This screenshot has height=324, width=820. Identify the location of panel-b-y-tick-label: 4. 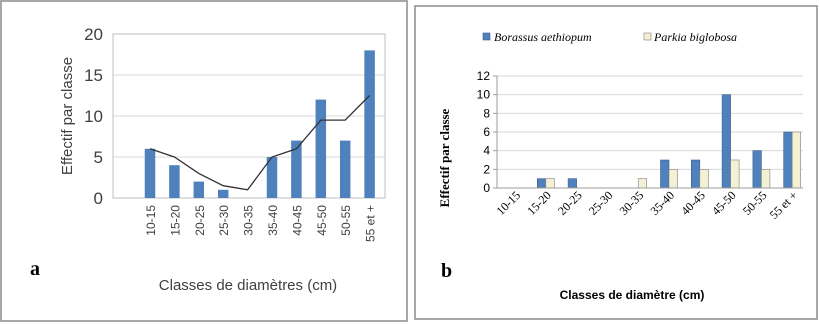
(486, 151).